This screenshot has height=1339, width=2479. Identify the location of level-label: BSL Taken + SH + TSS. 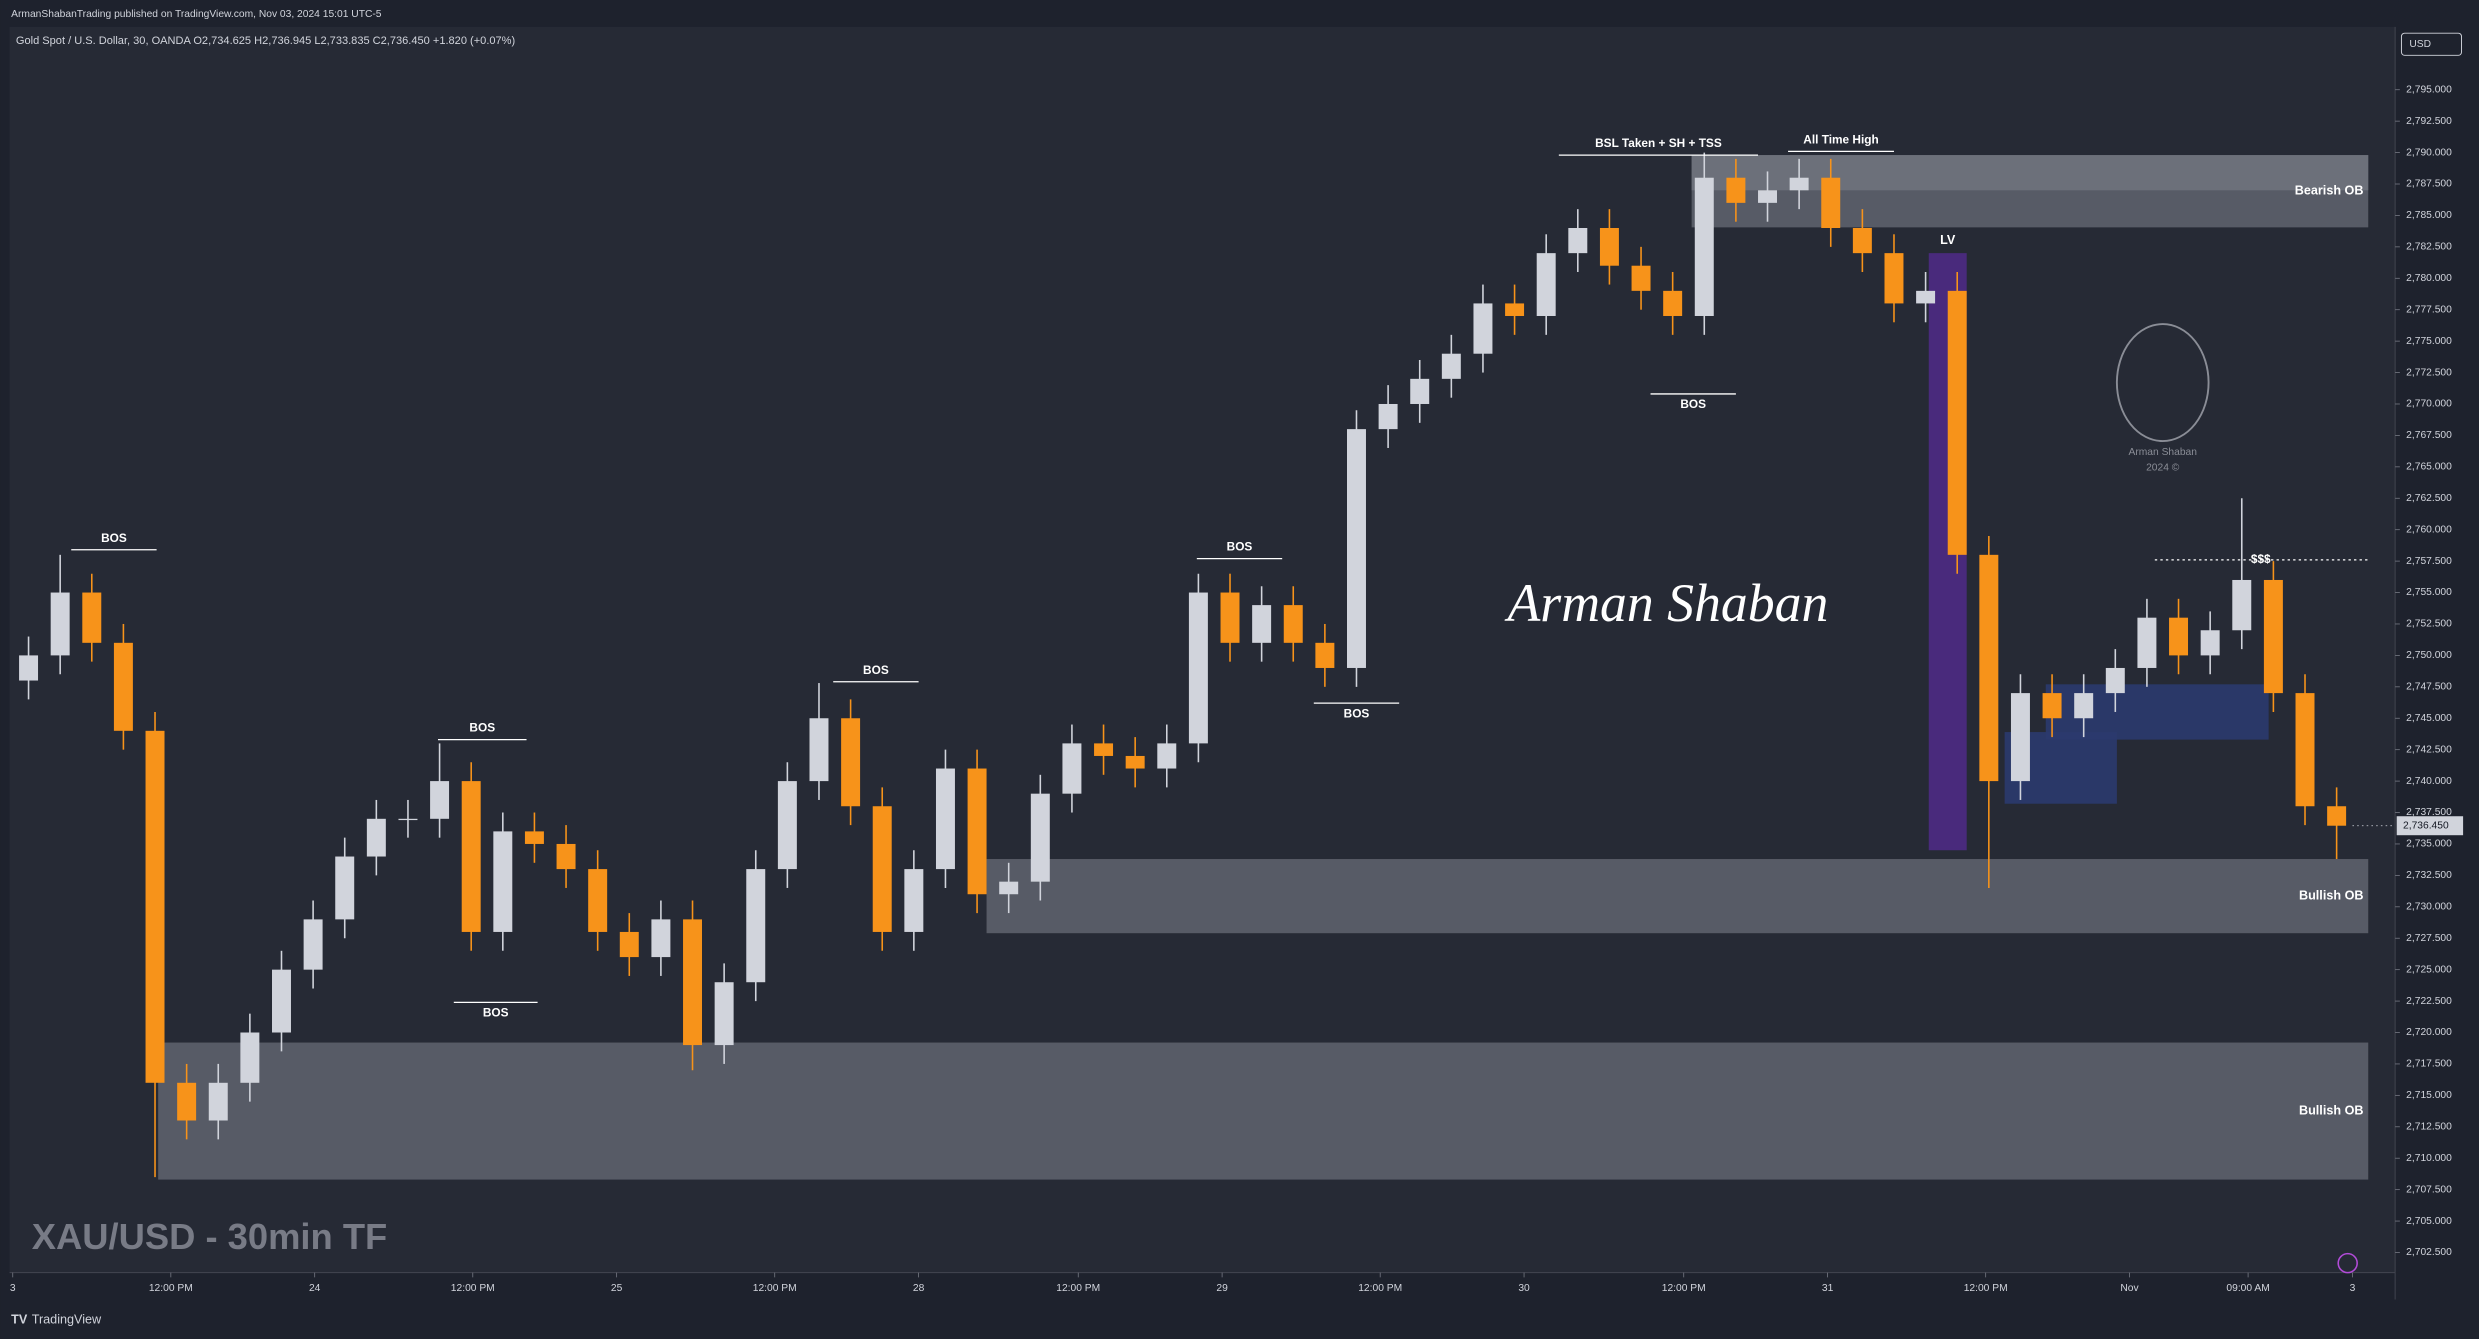
(1658, 143).